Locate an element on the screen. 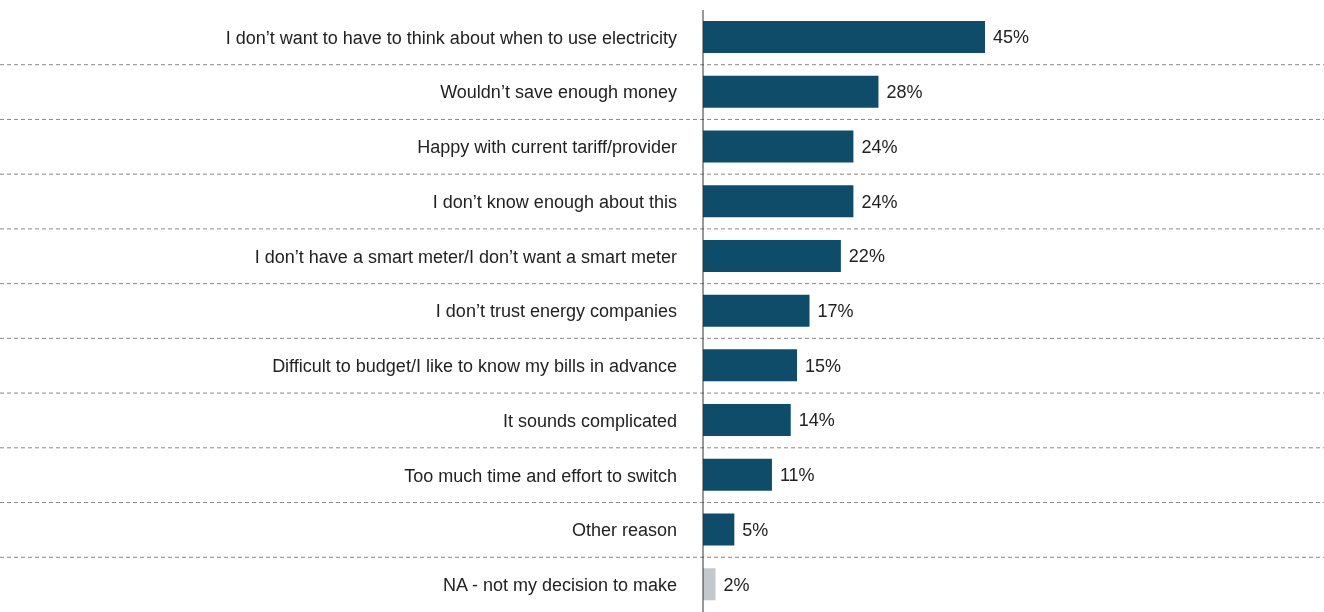 The image size is (1324, 612). data-label: 15% is located at coordinates (823, 365).